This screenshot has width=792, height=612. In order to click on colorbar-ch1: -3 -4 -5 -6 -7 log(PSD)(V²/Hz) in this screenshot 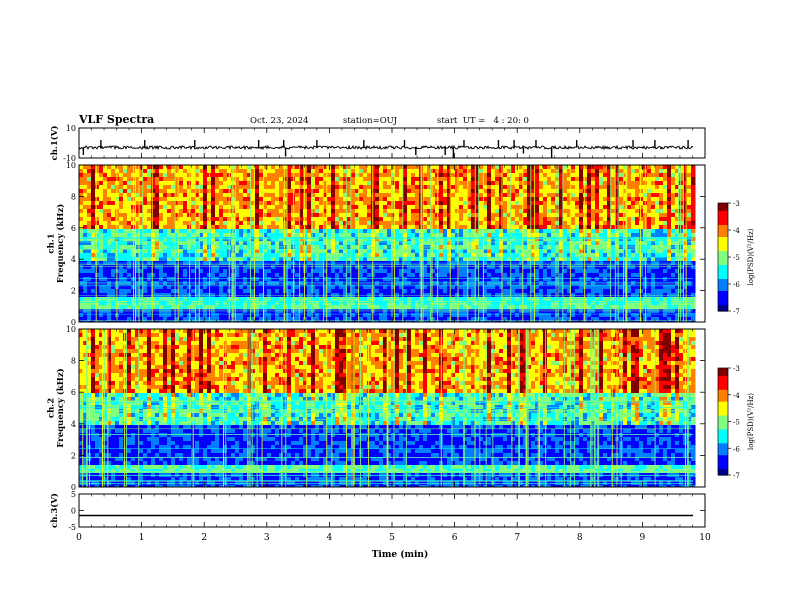, I will do `click(736, 258)`.